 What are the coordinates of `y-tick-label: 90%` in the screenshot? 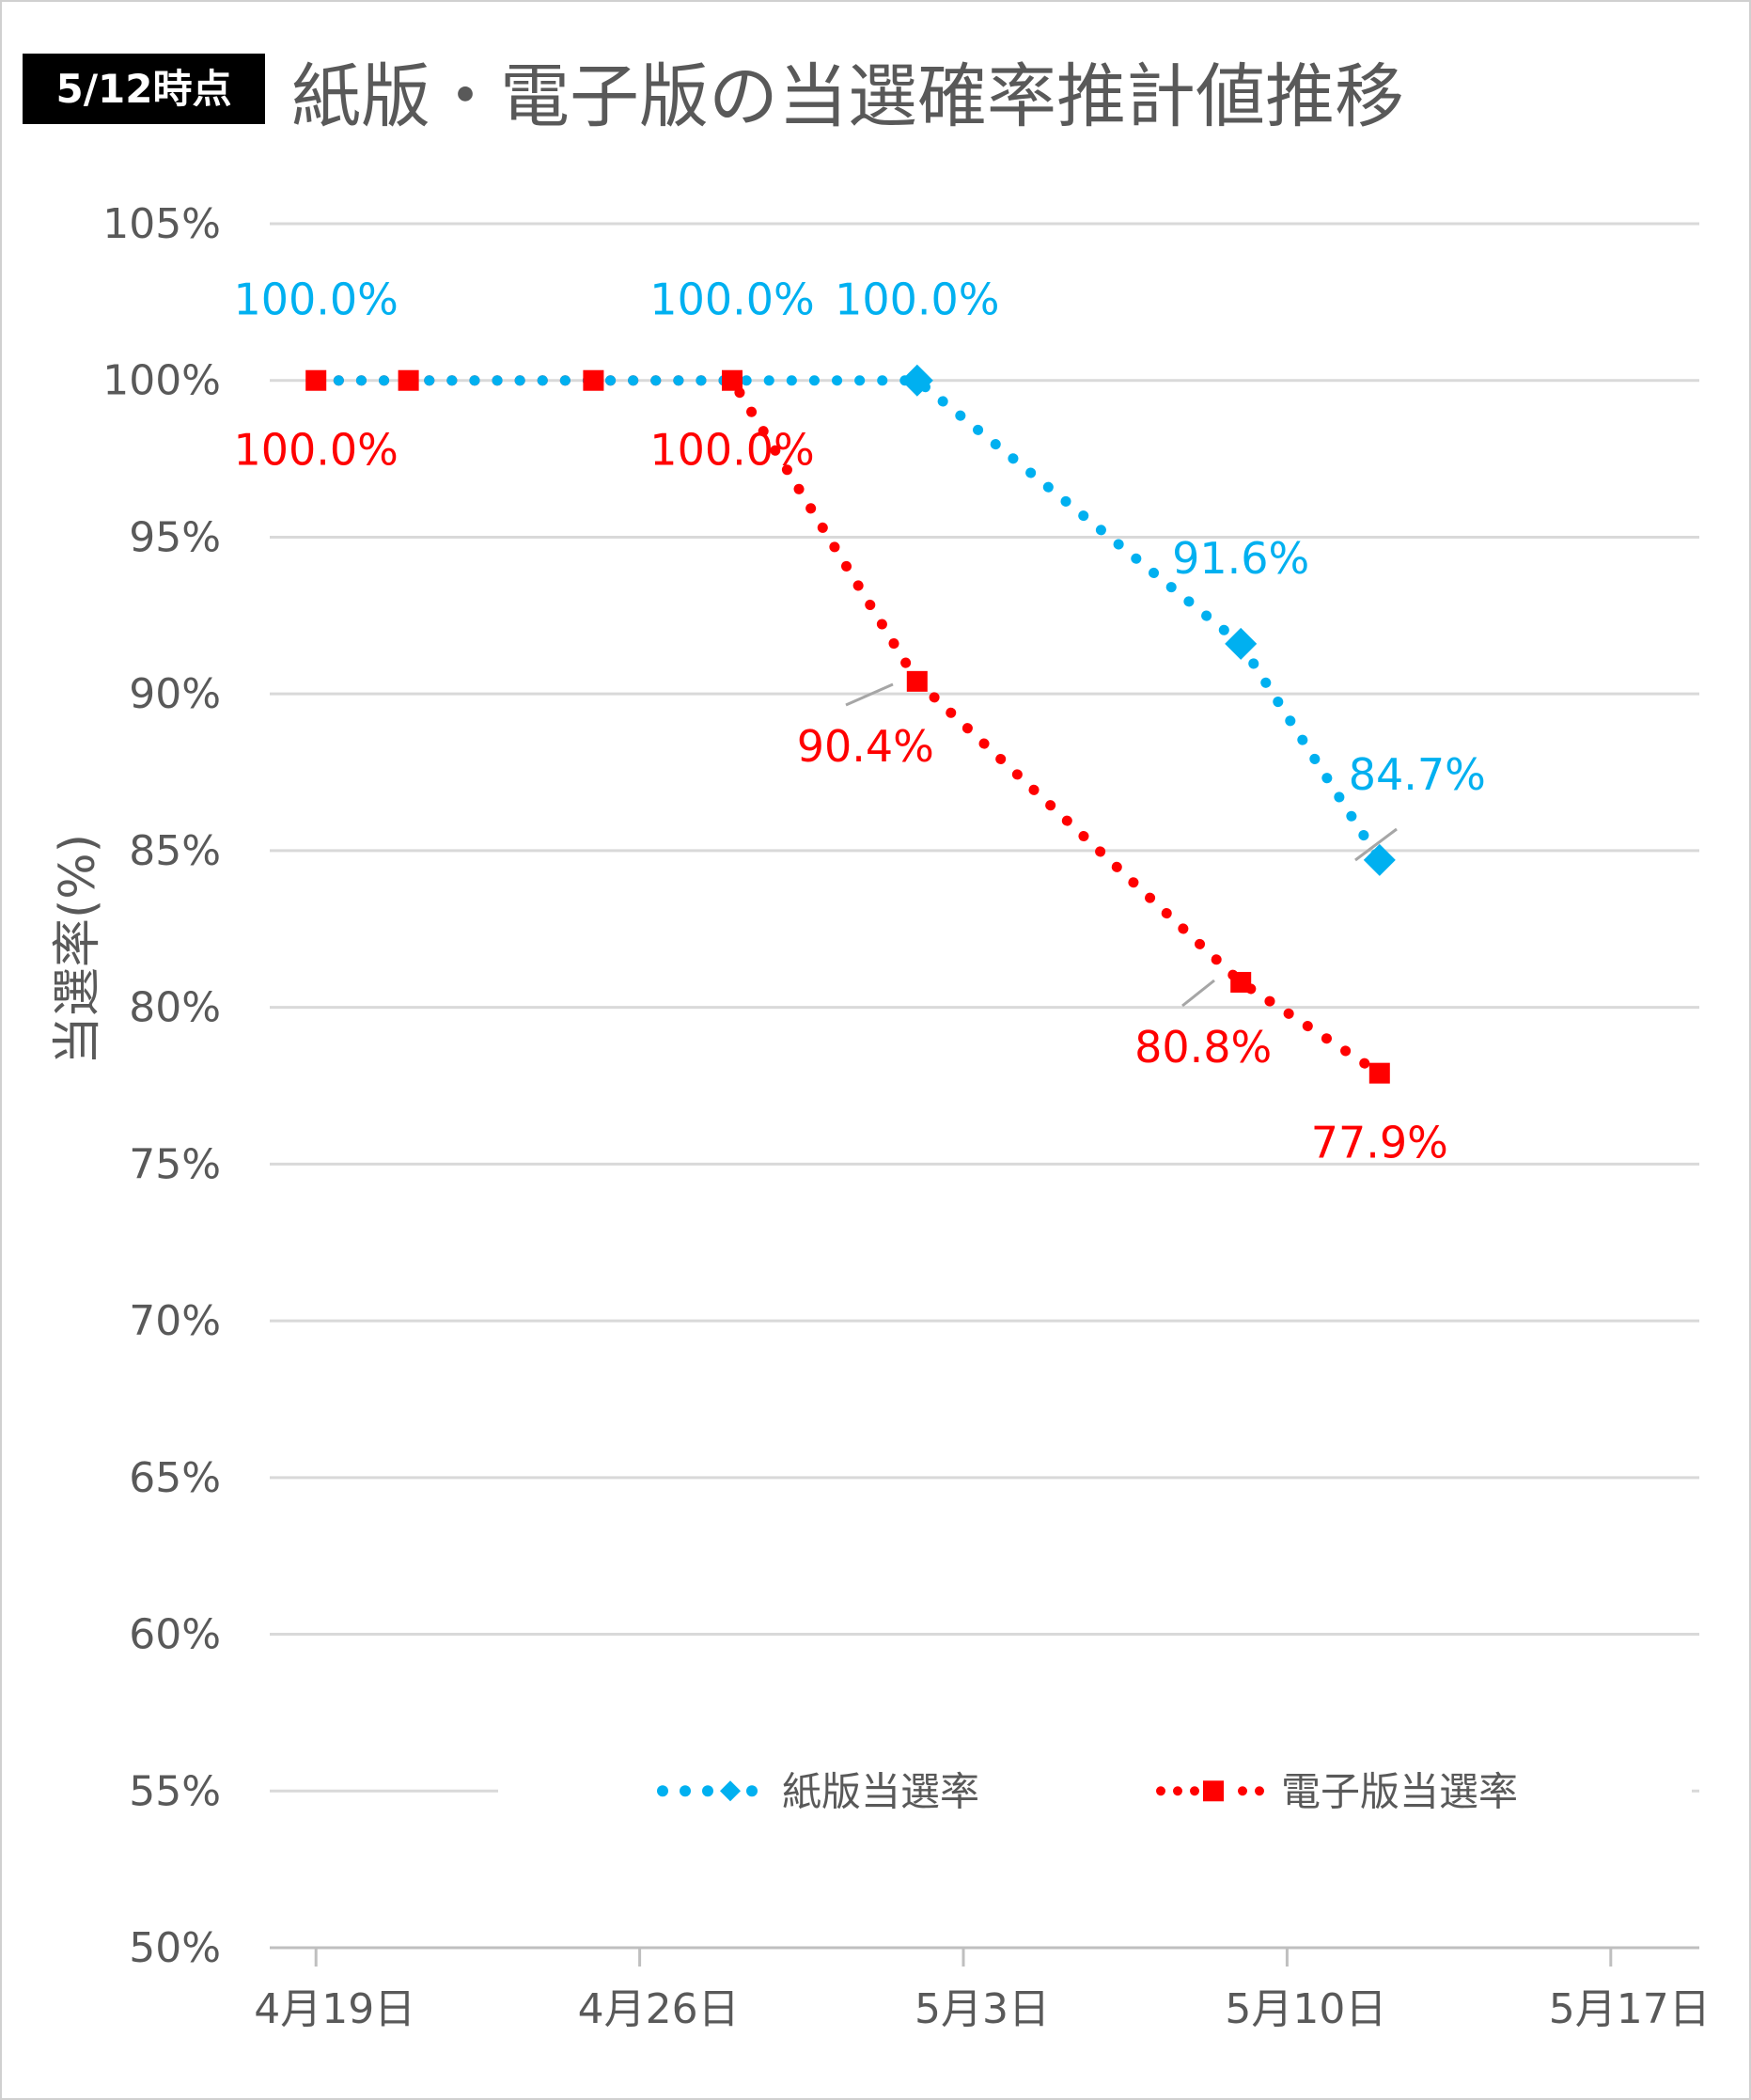 It's located at (175, 694).